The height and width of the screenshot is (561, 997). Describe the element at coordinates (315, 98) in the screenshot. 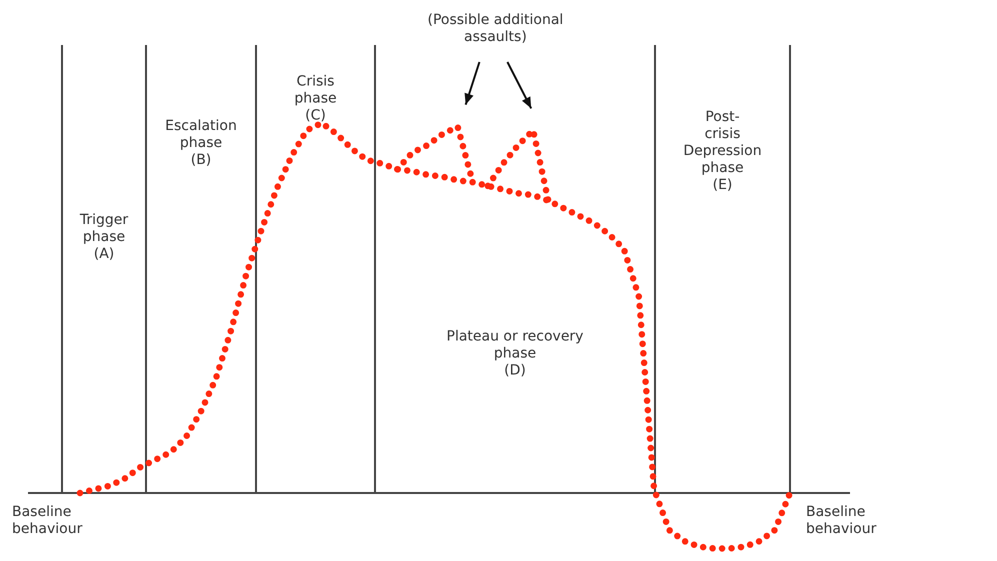

I see `annotation: Crisis phase (C)` at that location.